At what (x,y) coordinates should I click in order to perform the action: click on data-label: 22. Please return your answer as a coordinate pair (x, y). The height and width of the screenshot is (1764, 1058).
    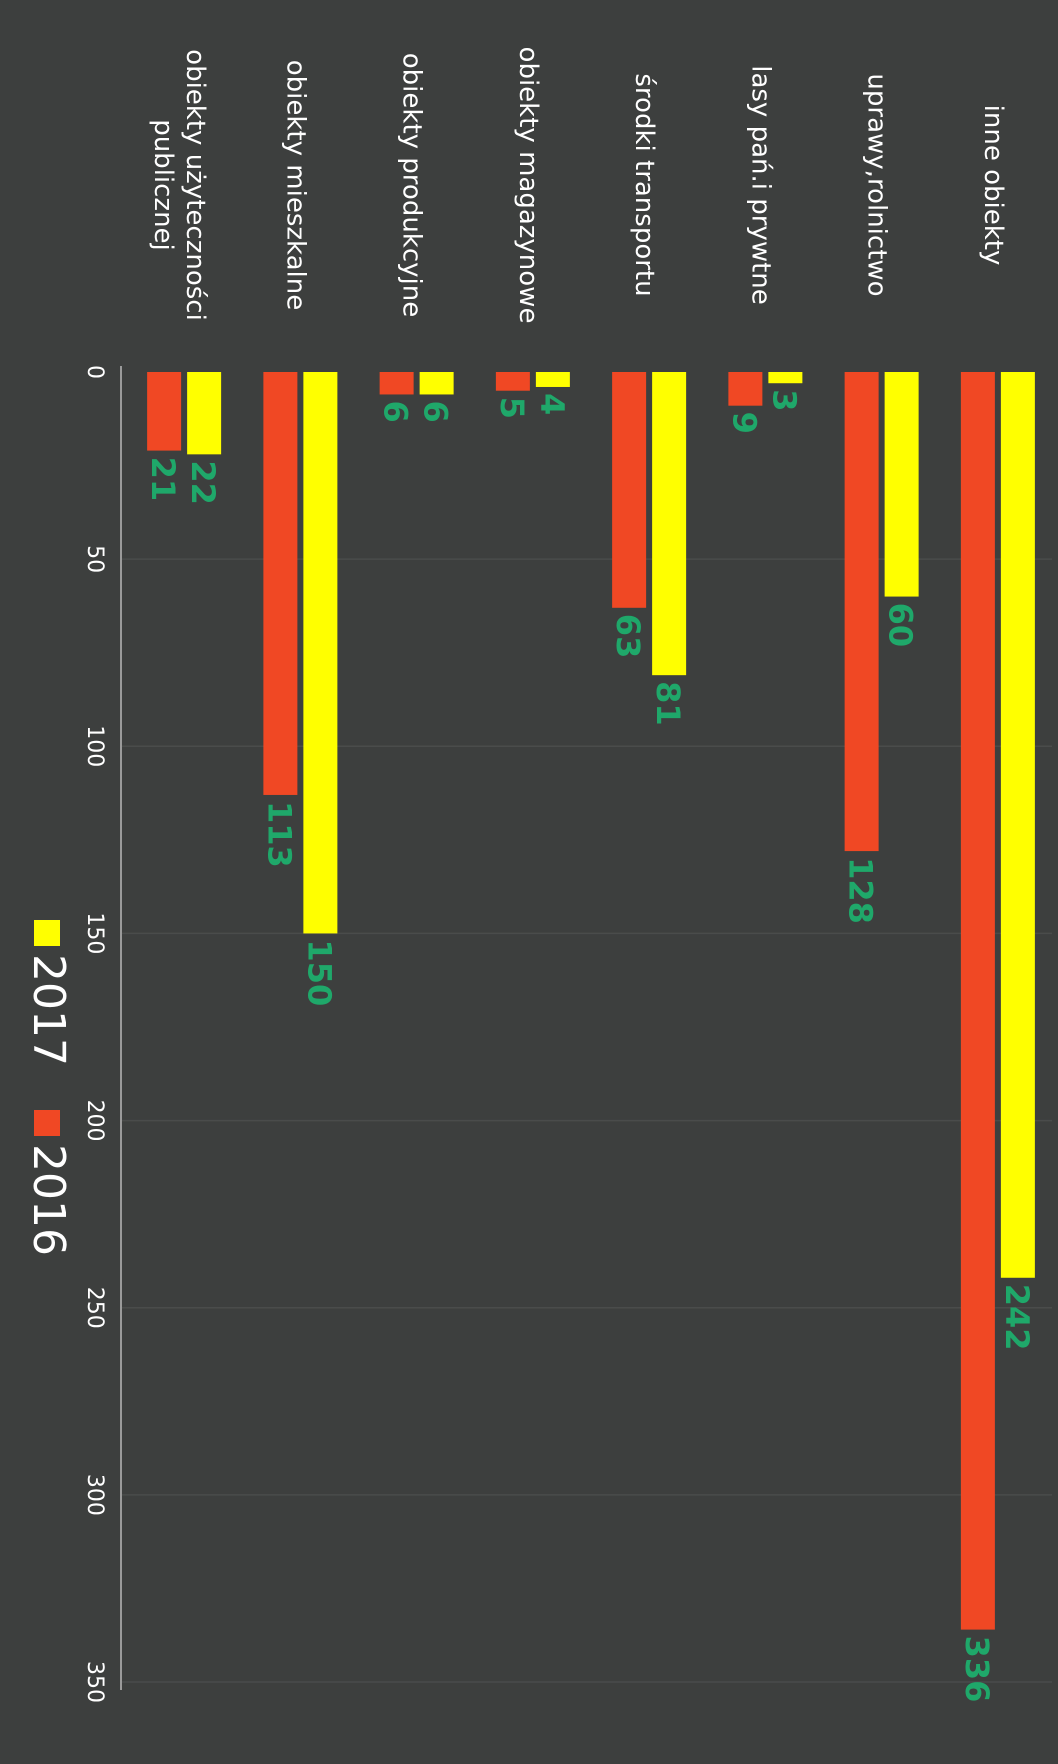
    Looking at the image, I should click on (203, 482).